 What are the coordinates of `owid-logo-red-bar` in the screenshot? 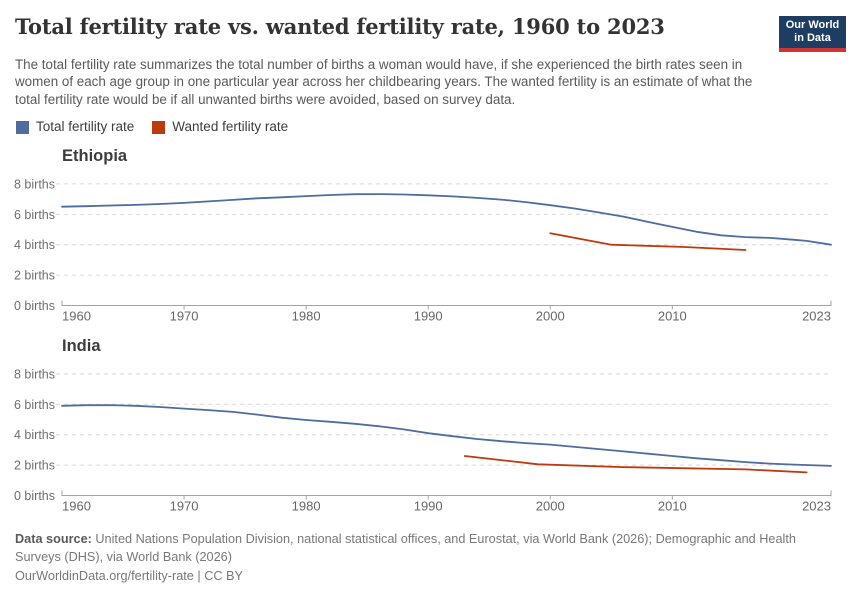 It's located at (812, 50).